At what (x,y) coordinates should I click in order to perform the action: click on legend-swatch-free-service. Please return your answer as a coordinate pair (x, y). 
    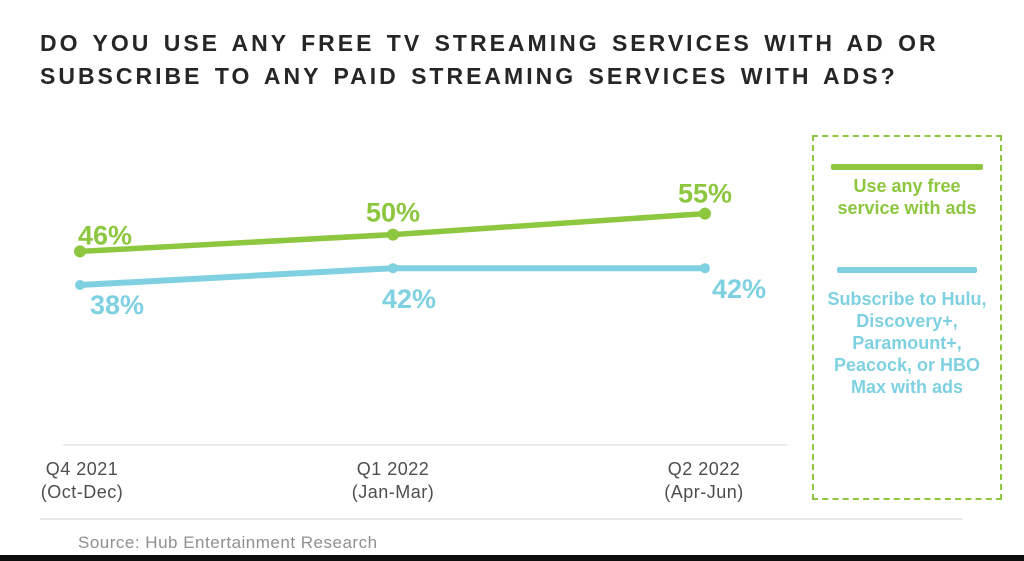
    Looking at the image, I should click on (907, 167).